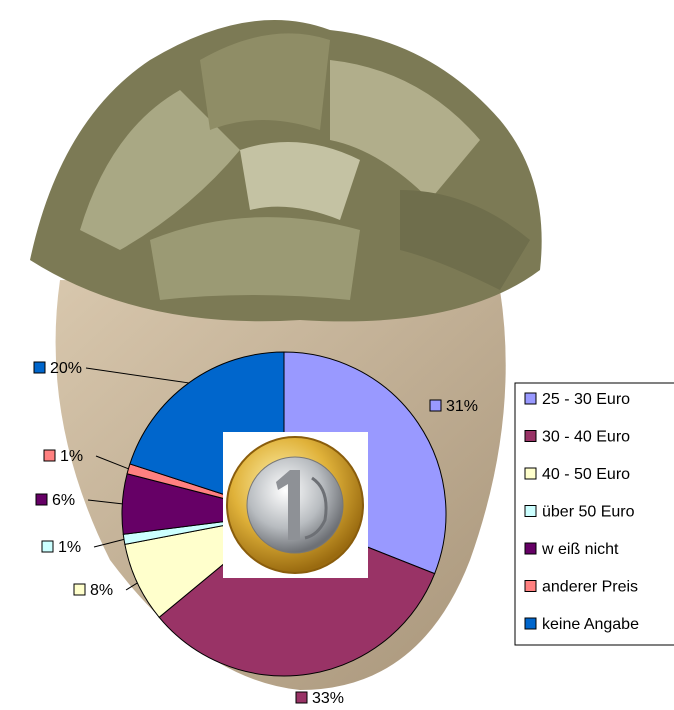 The width and height of the screenshot is (674, 710). I want to click on coin-picture, so click(295, 505).